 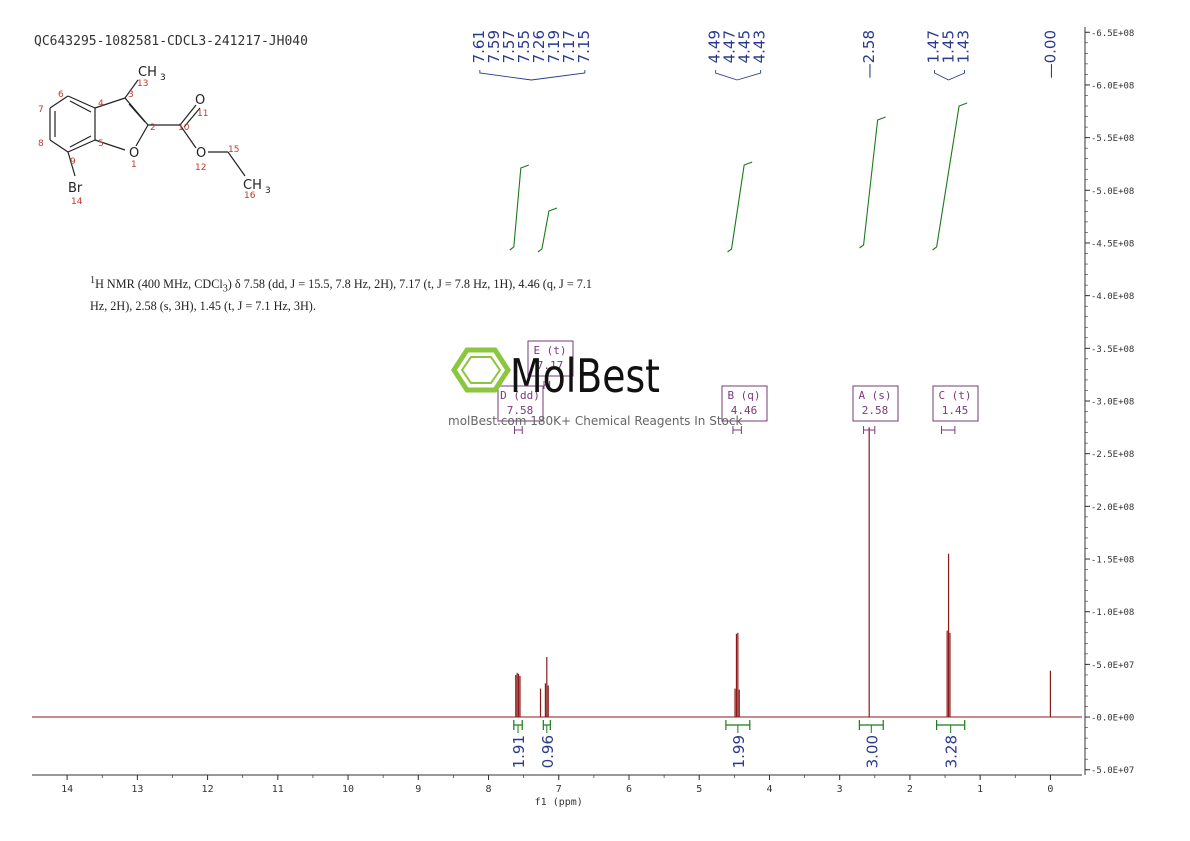 What do you see at coordinates (524, 46) in the screenshot?
I see `peak-shift-label: 7.55` at bounding box center [524, 46].